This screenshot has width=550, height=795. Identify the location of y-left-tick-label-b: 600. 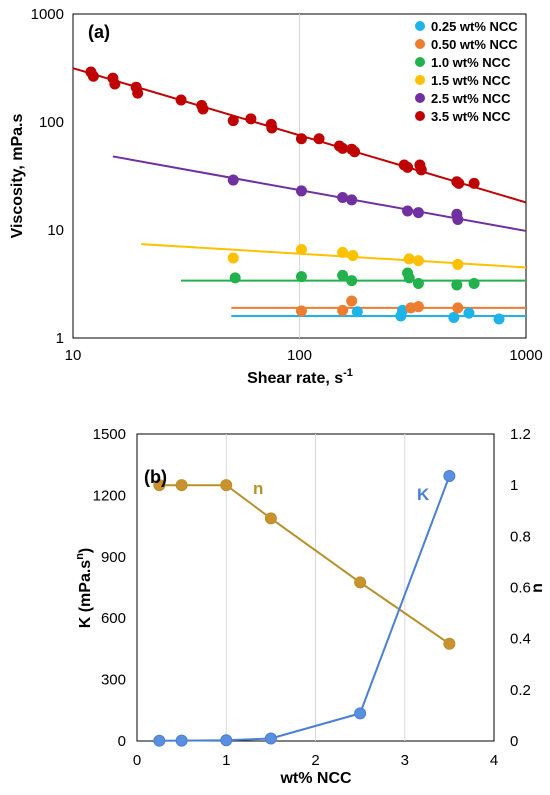
(113, 618).